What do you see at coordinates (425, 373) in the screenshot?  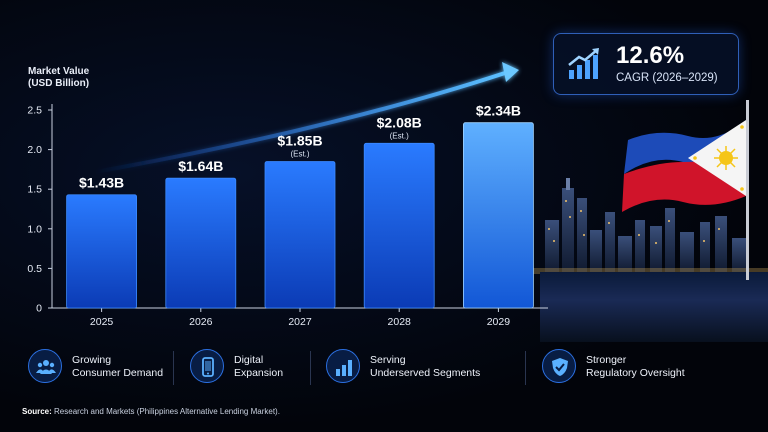 I see `driver-line2: Underserved Segments` at bounding box center [425, 373].